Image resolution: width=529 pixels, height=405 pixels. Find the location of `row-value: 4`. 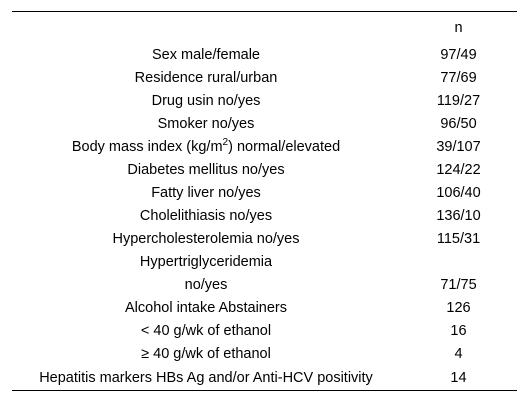

row-value: 4 is located at coordinates (458, 354).